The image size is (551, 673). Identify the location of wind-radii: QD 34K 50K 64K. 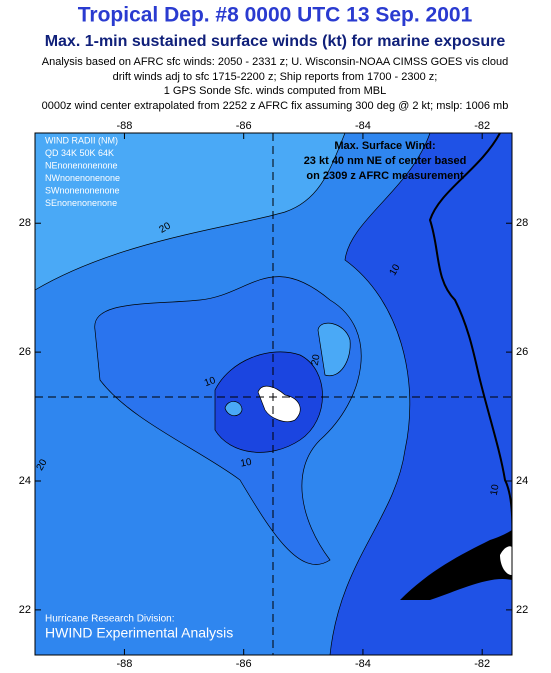
(79, 153).